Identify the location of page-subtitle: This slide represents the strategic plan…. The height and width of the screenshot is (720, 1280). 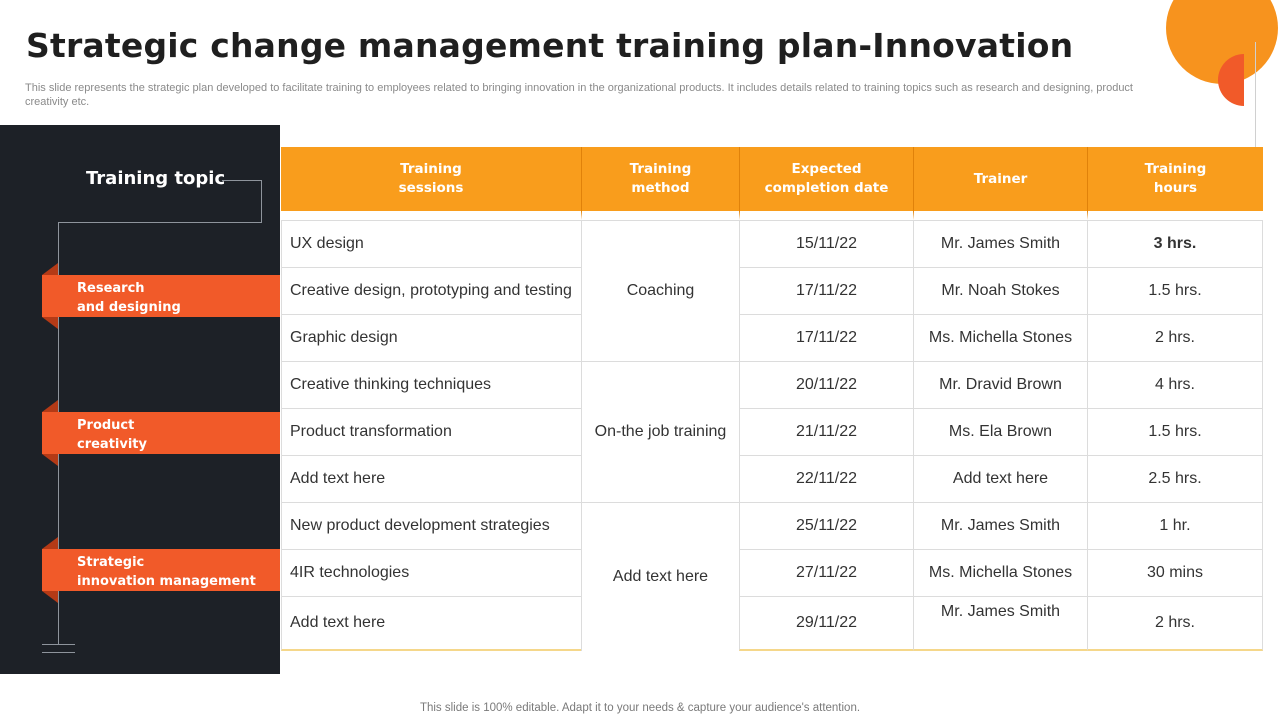
(579, 95).